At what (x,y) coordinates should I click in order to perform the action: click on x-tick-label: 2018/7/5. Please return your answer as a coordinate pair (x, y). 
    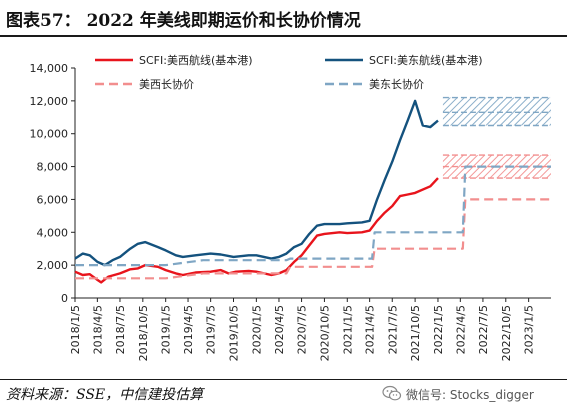
    Looking at the image, I should click on (120, 329).